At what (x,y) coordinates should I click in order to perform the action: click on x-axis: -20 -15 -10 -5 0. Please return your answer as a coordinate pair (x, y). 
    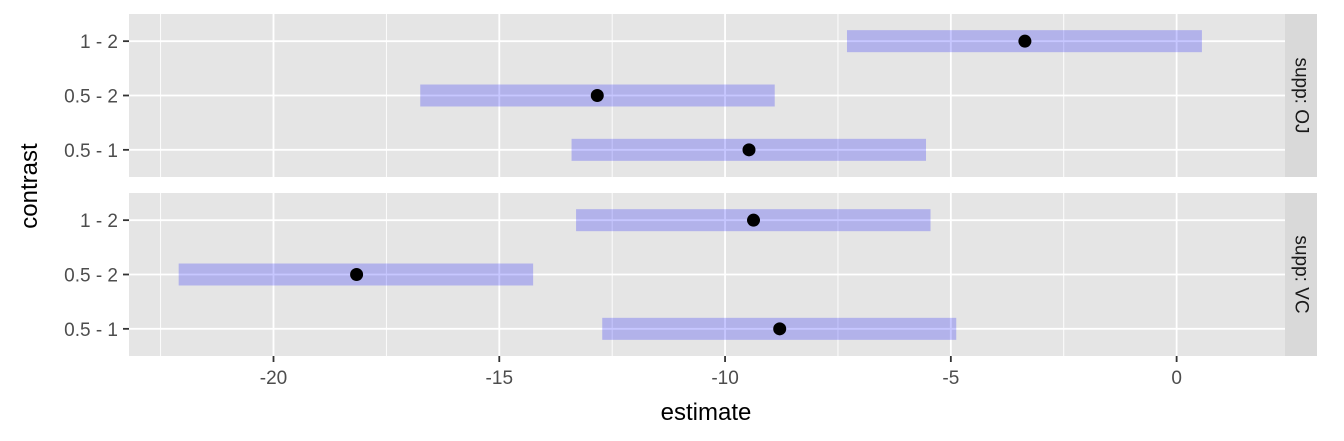
    Looking at the image, I should click on (721, 372).